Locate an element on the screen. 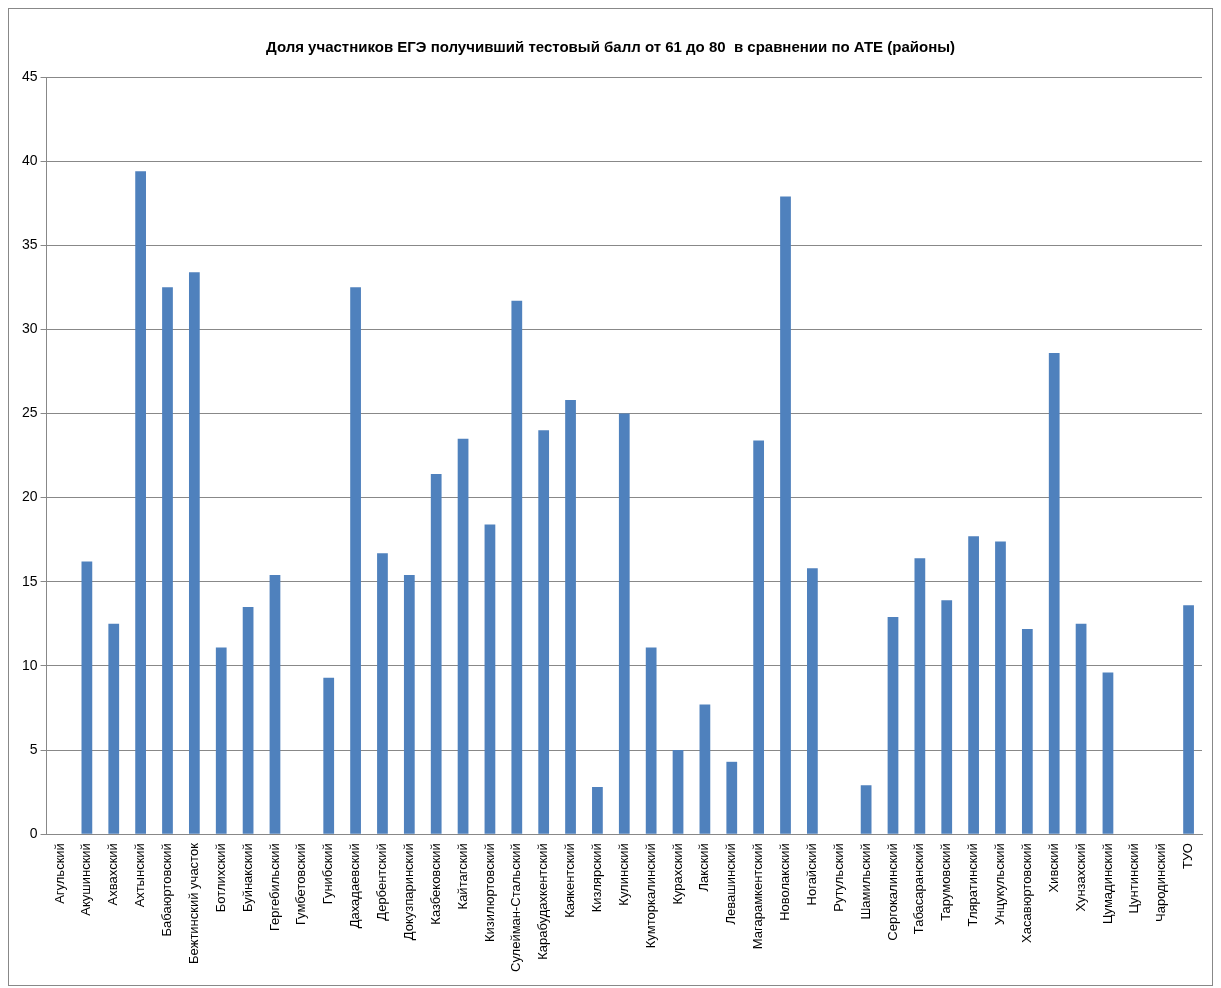 This screenshot has height=988, width=1221. x-tick-label: Сергокалинский is located at coordinates (892, 892).